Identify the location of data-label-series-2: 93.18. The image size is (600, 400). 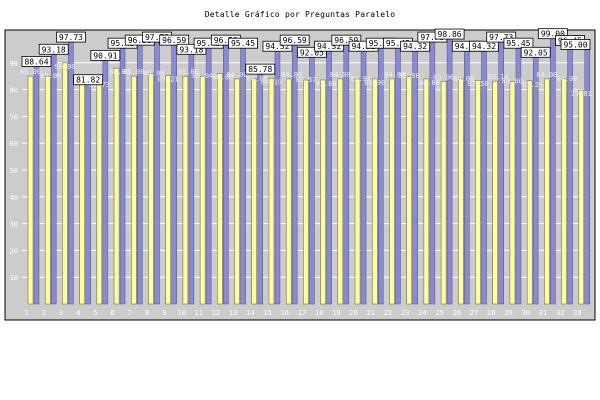
(191, 49).